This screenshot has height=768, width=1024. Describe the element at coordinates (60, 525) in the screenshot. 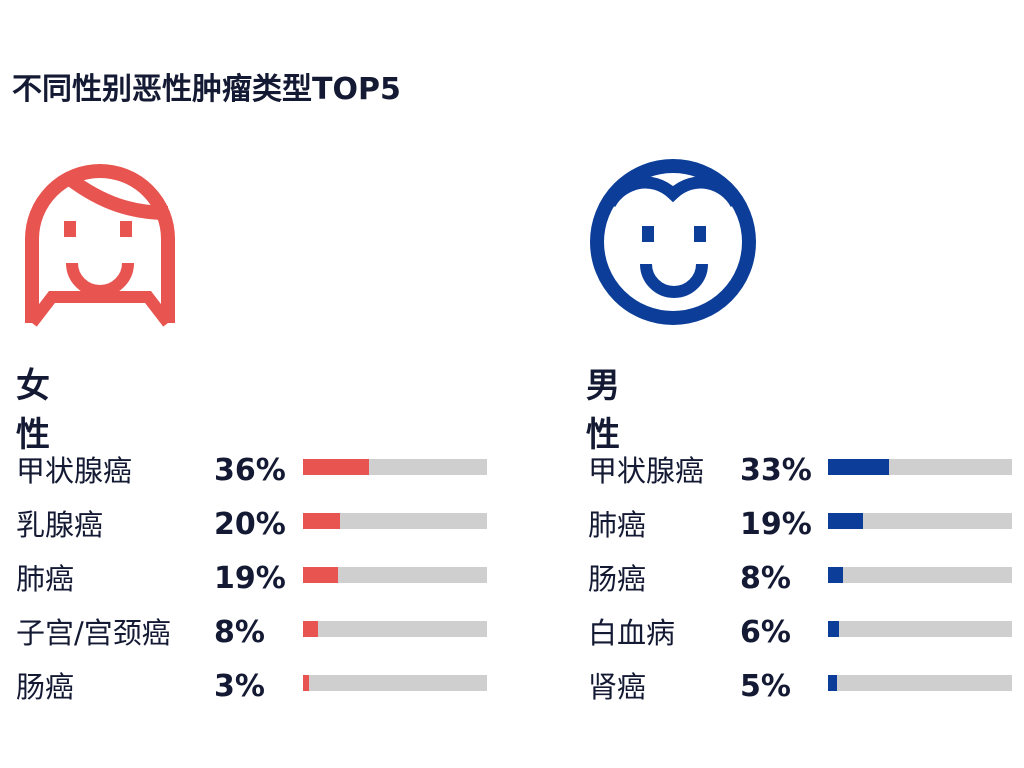

I see `category-label: 乳腺癌` at that location.